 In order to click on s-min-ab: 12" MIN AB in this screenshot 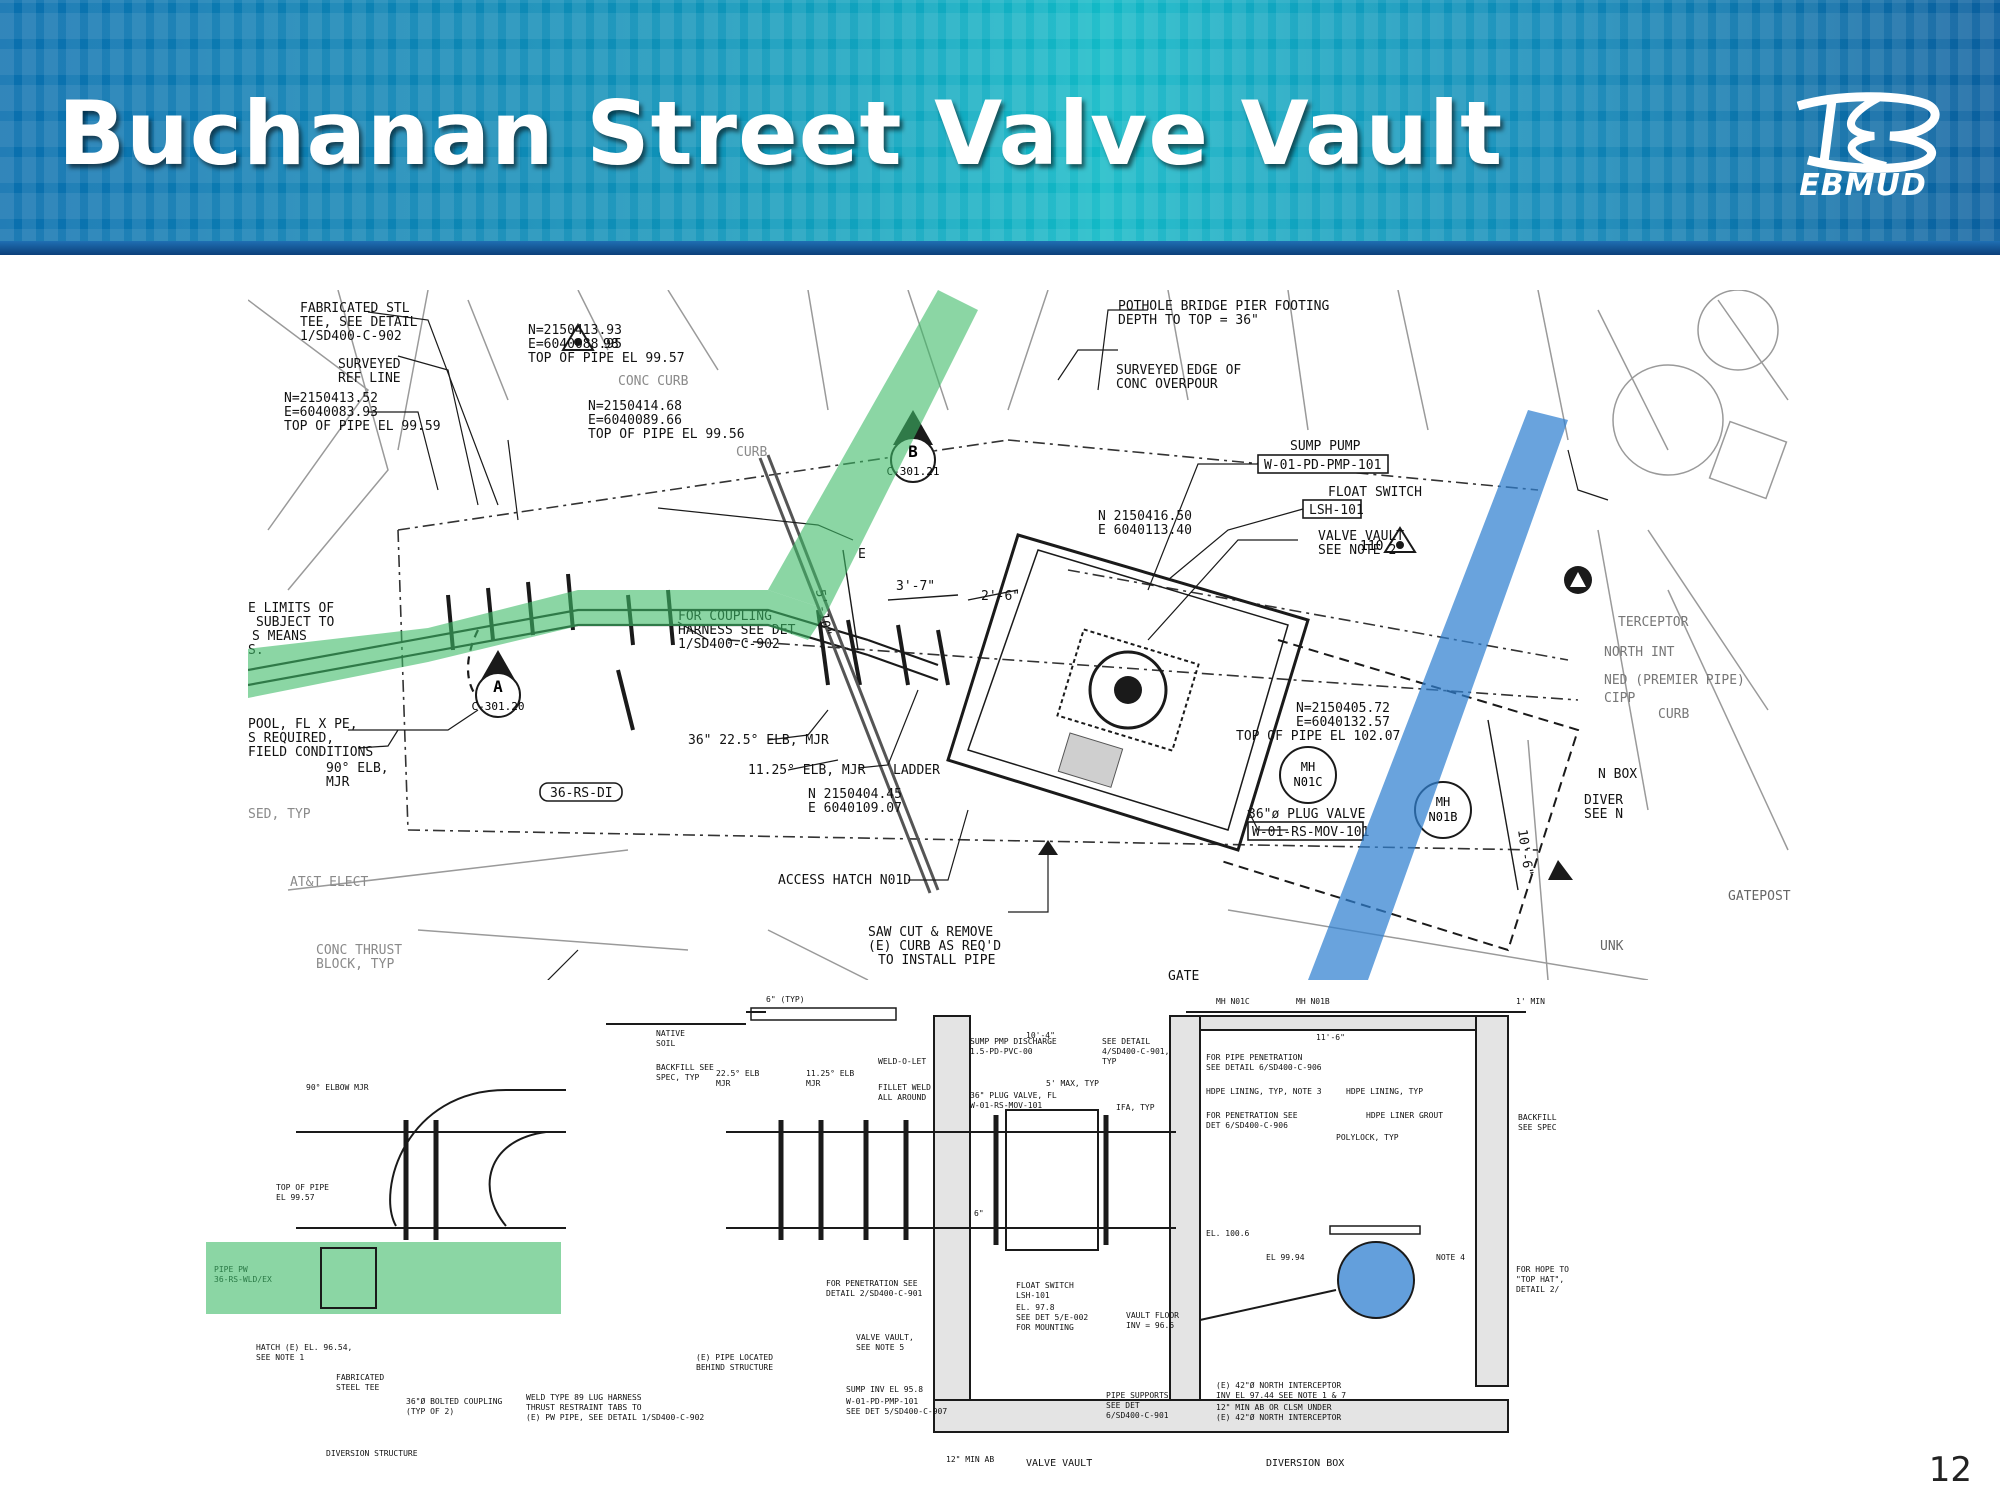, I will do `click(970, 1459)`.